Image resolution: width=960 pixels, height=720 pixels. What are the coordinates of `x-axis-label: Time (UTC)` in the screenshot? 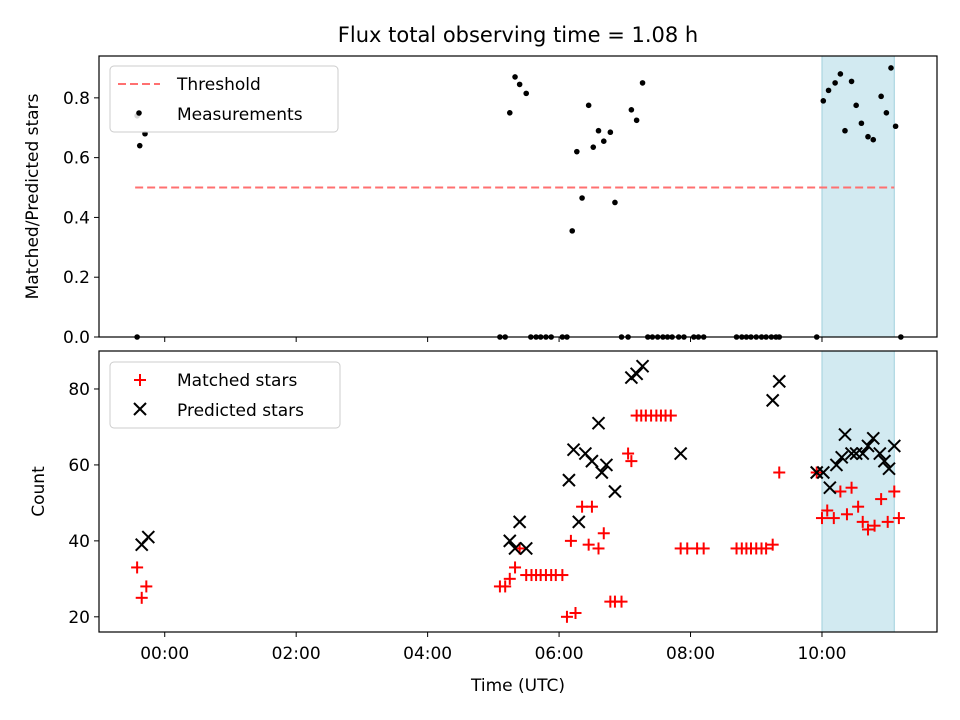 It's located at (517, 686).